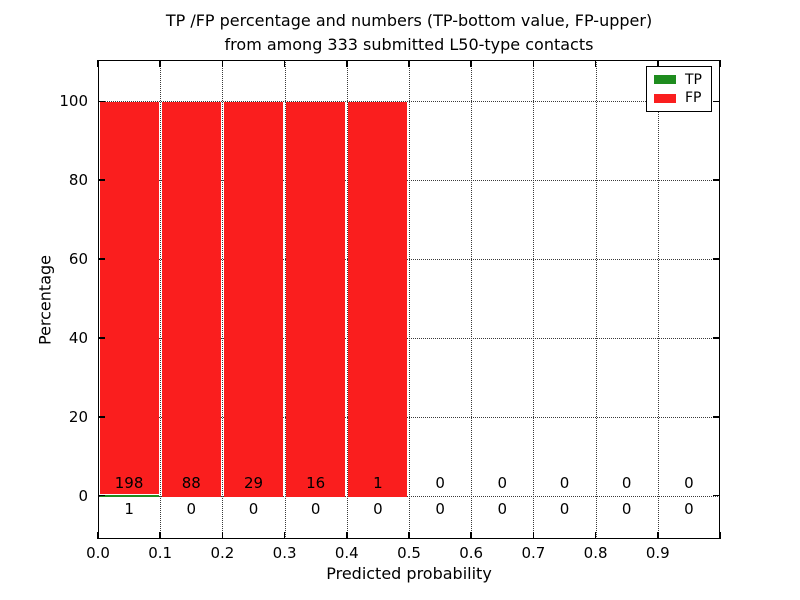 This screenshot has width=800, height=600. Describe the element at coordinates (160, 553) in the screenshot. I see `x-tick-label: 0.1` at that location.